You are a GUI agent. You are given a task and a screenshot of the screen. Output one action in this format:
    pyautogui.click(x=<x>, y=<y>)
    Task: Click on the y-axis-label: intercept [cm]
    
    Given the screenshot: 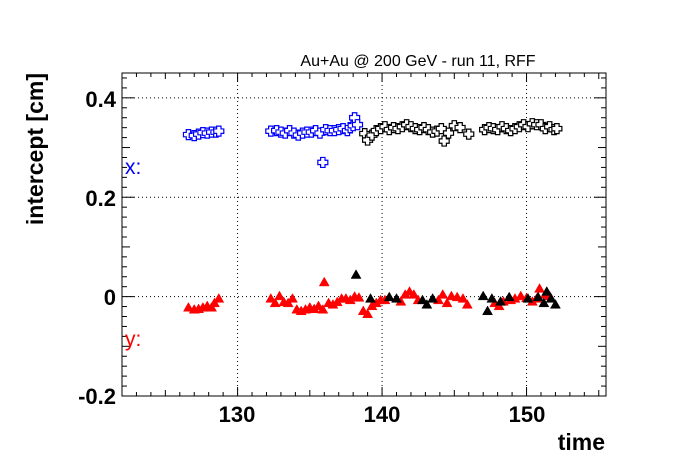 What is the action you would take?
    pyautogui.click(x=35, y=149)
    